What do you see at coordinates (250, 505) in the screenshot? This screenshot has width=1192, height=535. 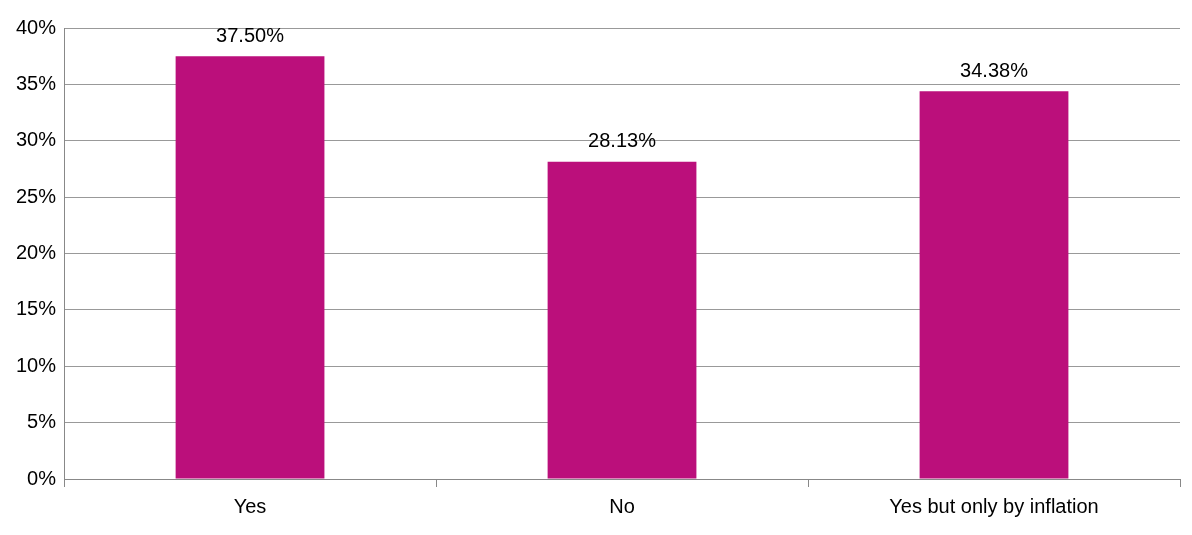 I see `x-tick-label: Yes` at bounding box center [250, 505].